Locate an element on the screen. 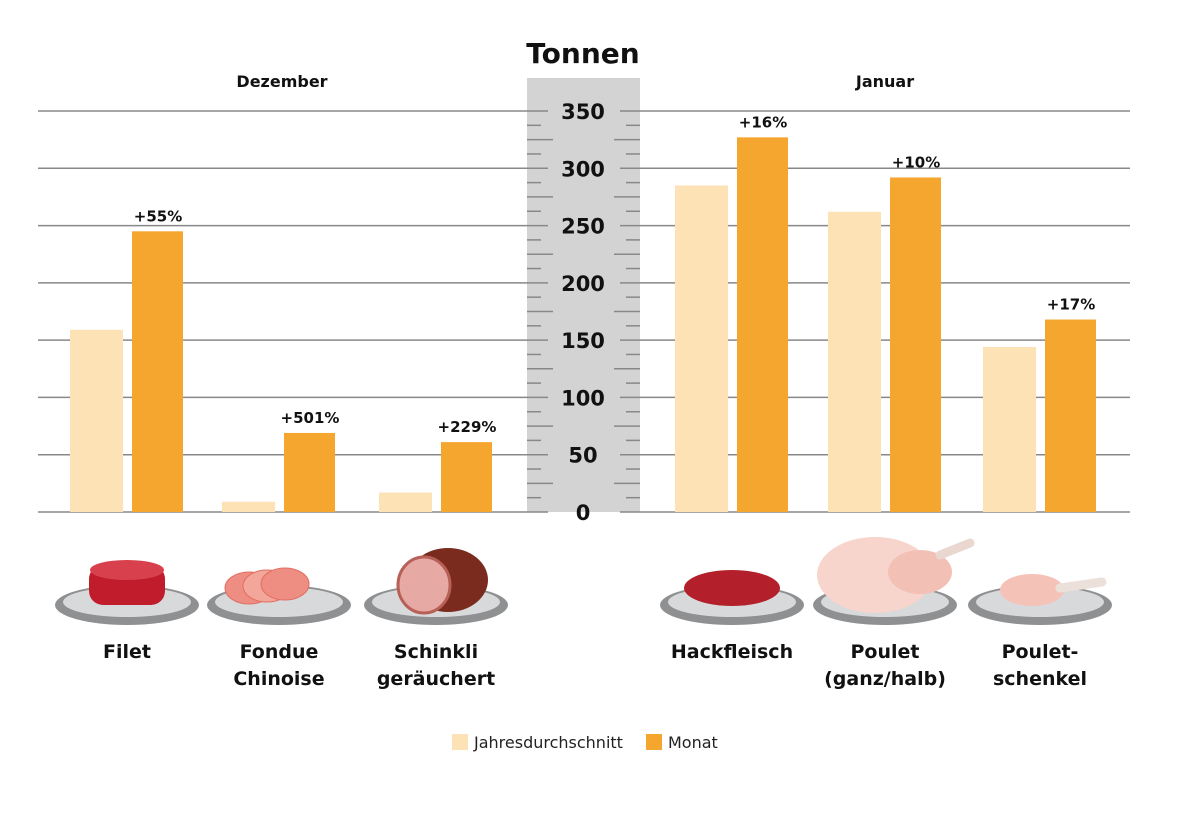  mince is located at coordinates (732, 588).